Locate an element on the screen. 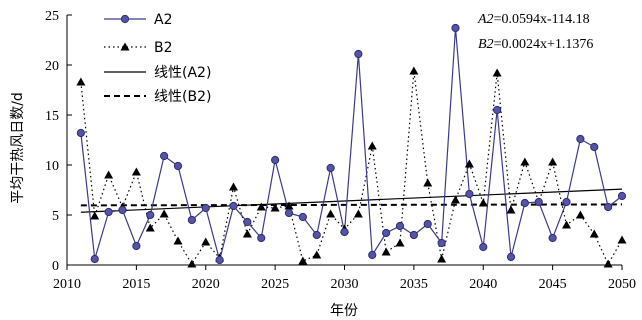  x-tick-label: 2025 is located at coordinates (275, 284).